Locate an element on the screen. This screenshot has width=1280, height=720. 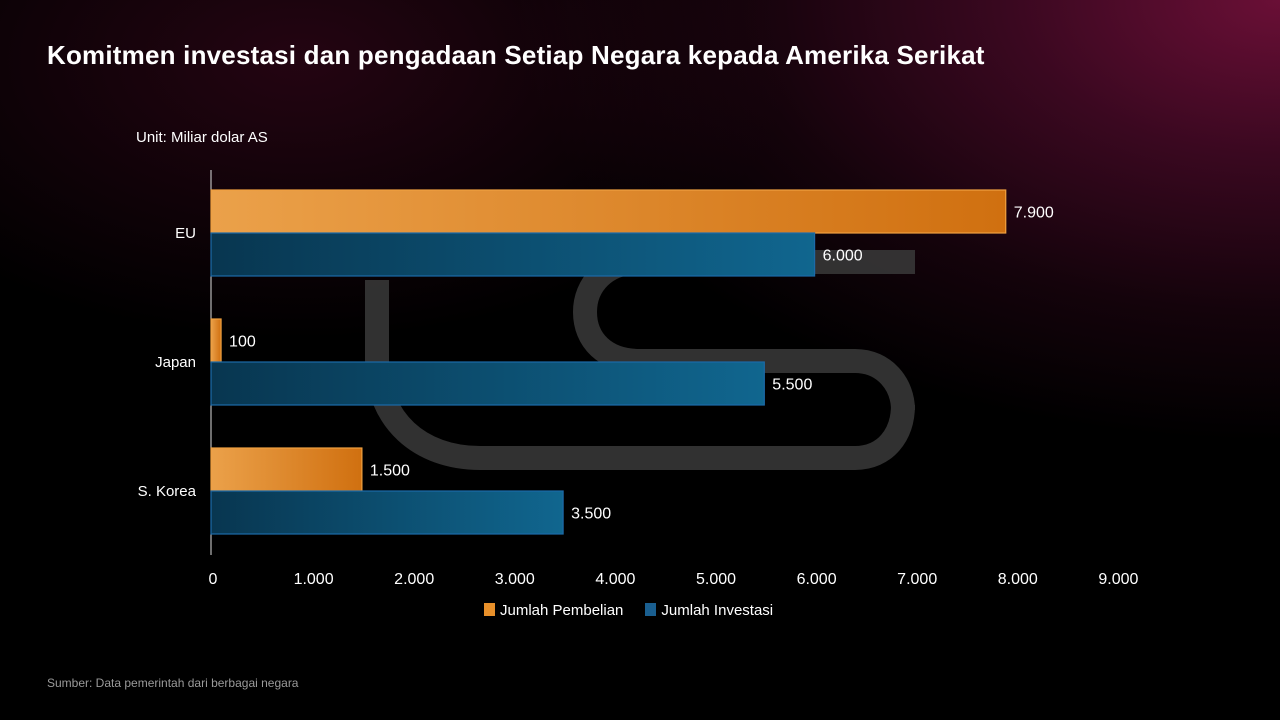
legend-item-investasi: Jumlah Investasi is located at coordinates (709, 610).